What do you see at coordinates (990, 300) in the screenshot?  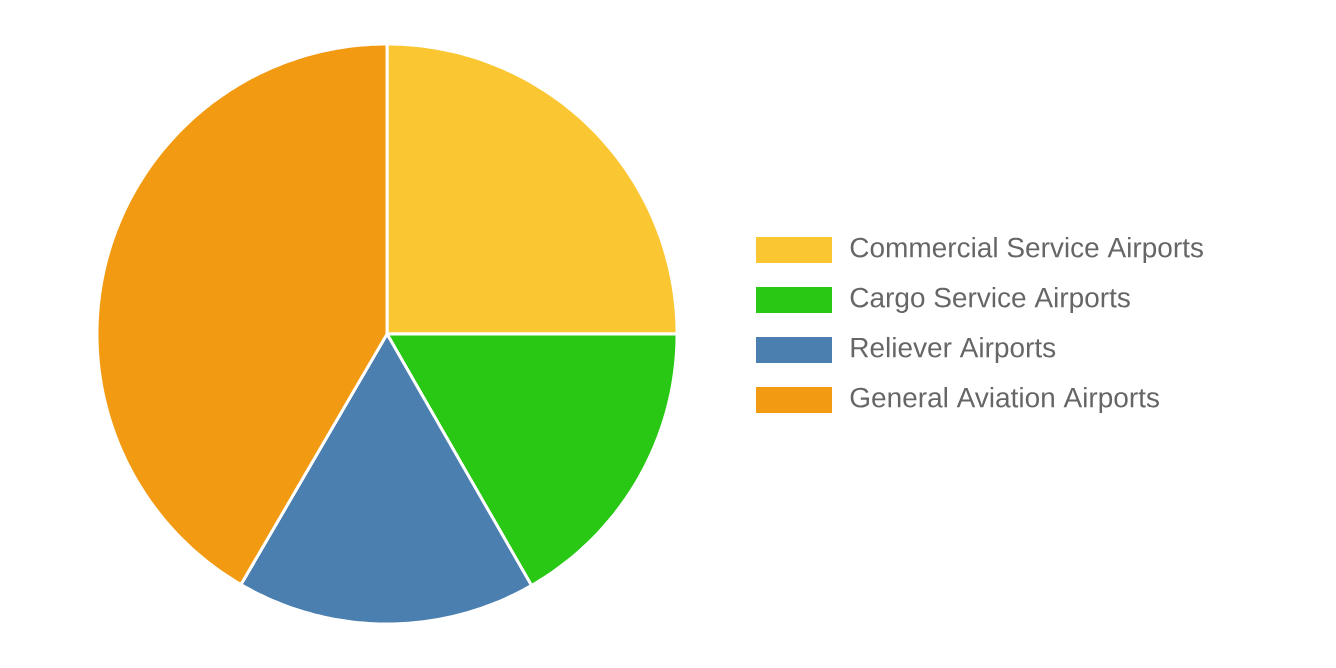 I see `legend-label: Cargo Service Airports` at bounding box center [990, 300].